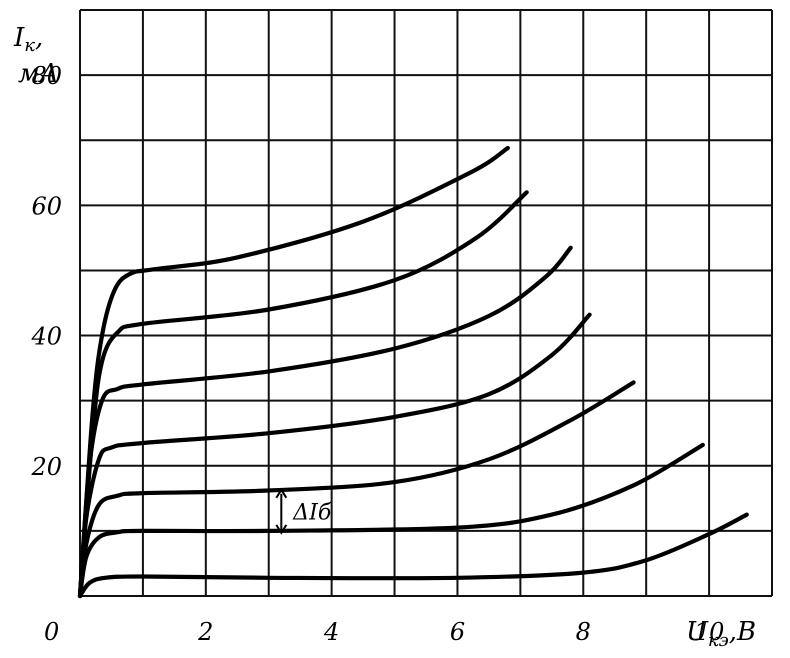  I want to click on y-tick-label: 20, so click(46, 467).